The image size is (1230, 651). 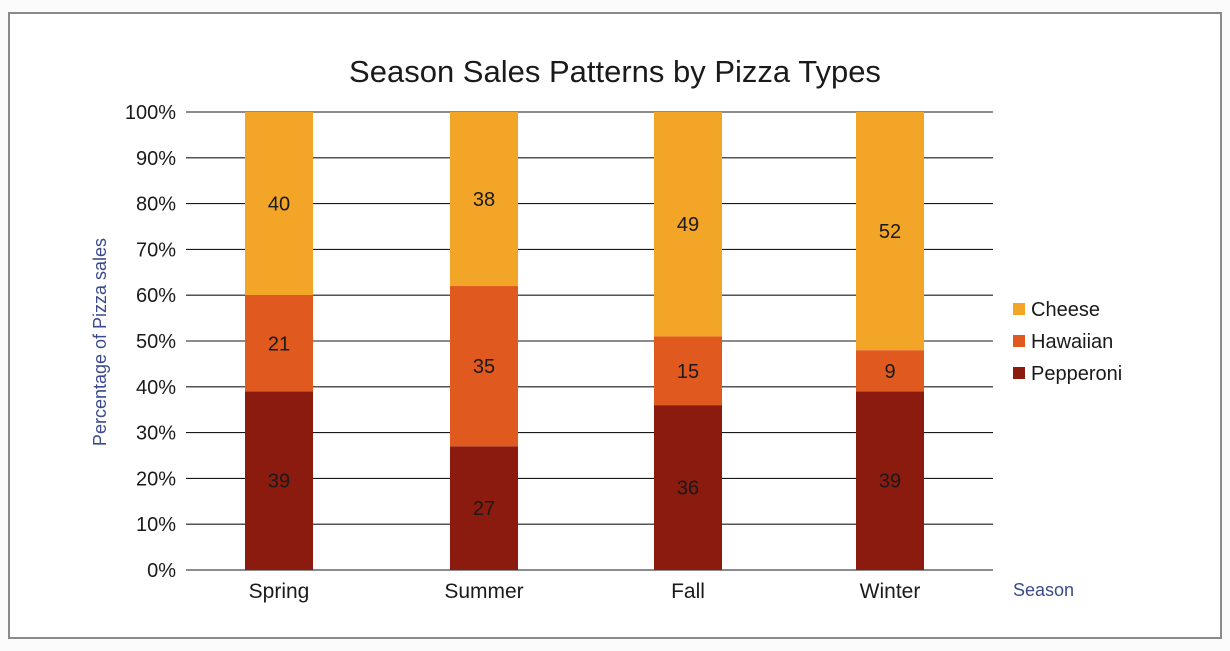 I want to click on data-label: 36, so click(x=688, y=489).